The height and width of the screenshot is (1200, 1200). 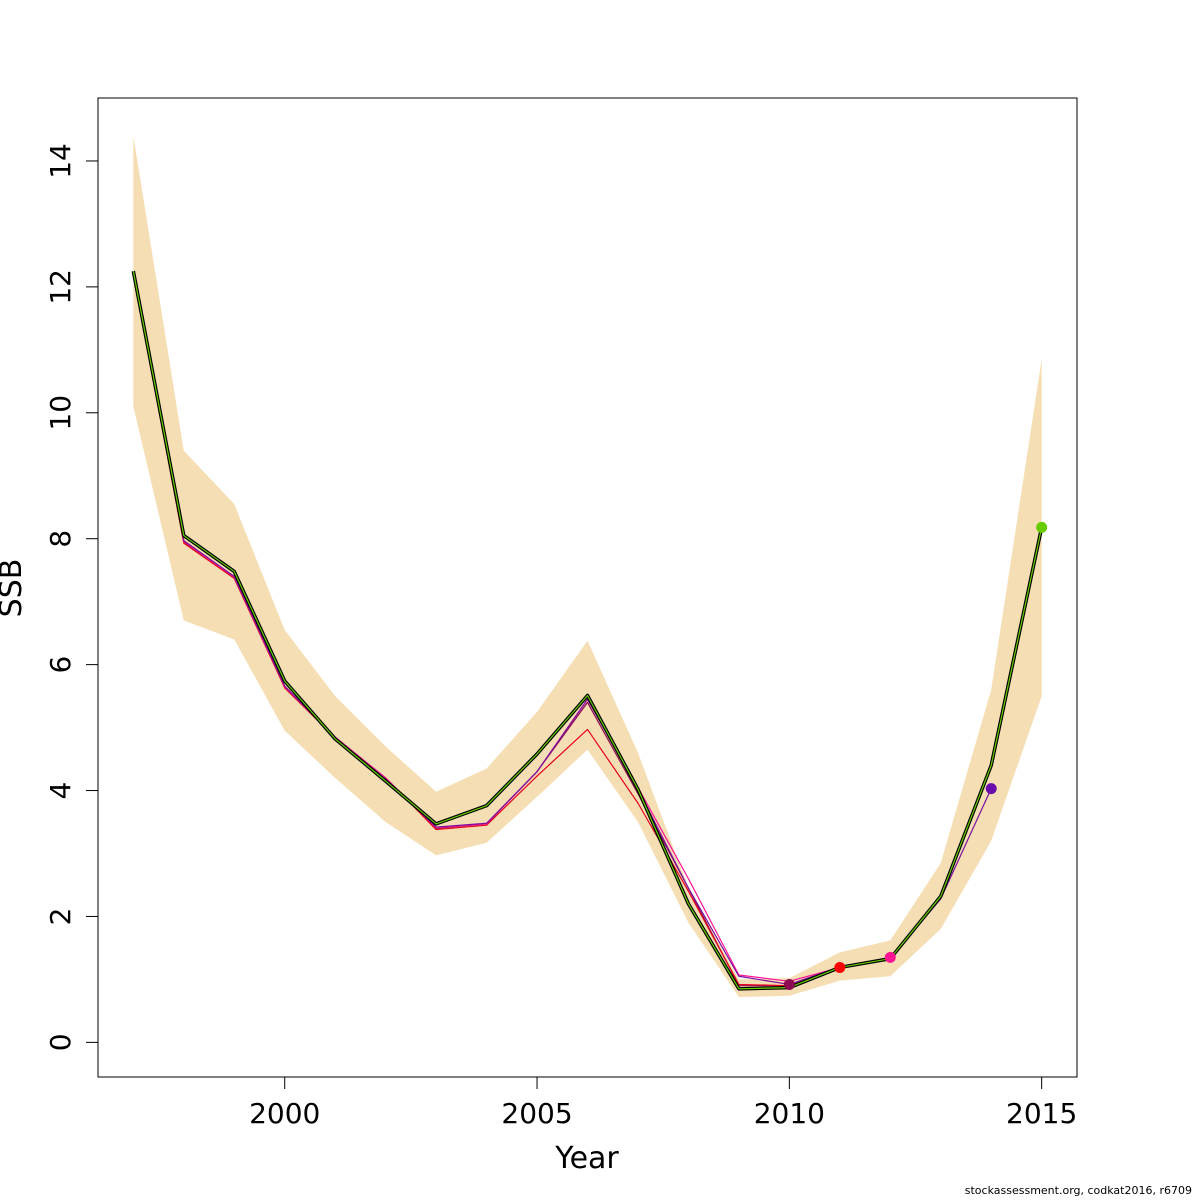 What do you see at coordinates (586, 1158) in the screenshot?
I see `x-axis-title: Year` at bounding box center [586, 1158].